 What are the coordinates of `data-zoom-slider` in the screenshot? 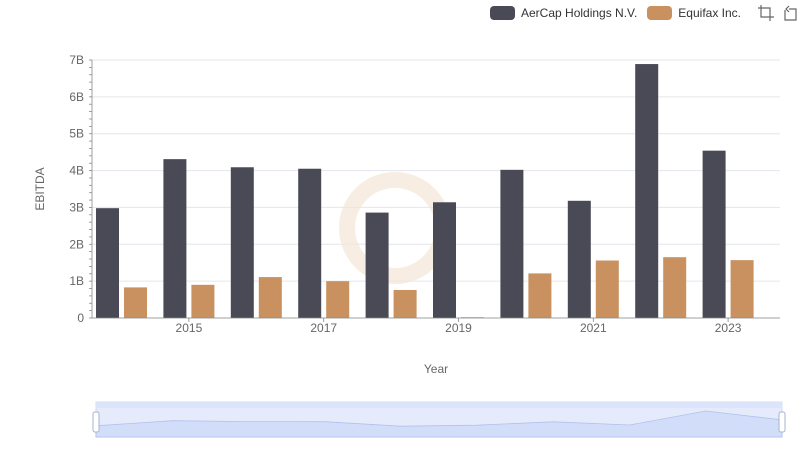 It's located at (439, 419).